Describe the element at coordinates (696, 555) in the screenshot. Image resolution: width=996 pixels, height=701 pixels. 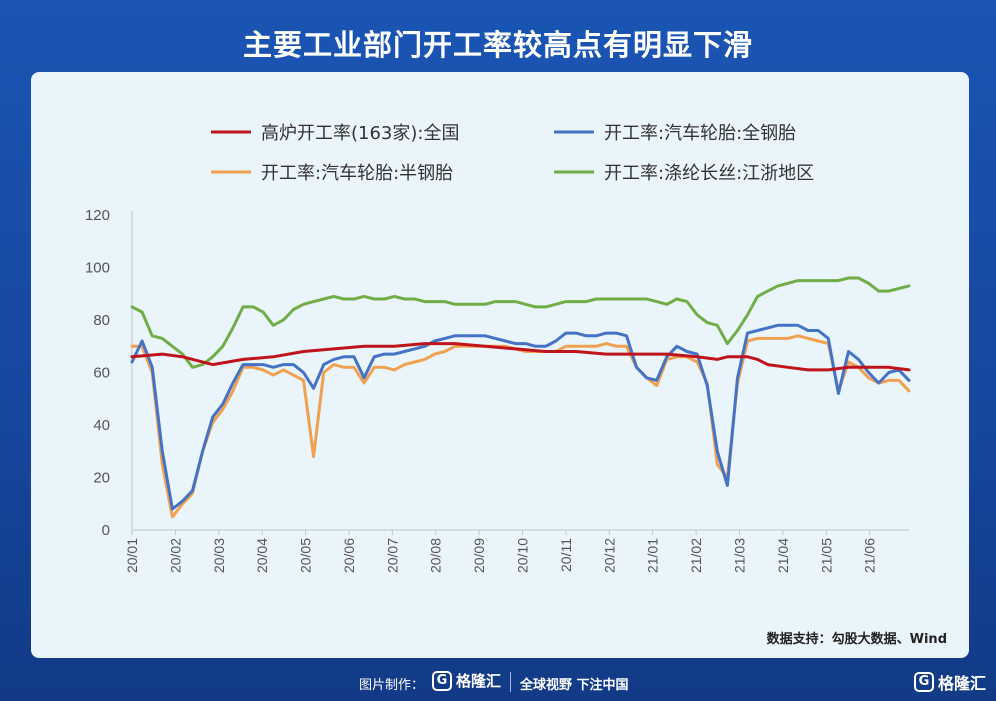
I see `x-tick-label: 21/02` at that location.